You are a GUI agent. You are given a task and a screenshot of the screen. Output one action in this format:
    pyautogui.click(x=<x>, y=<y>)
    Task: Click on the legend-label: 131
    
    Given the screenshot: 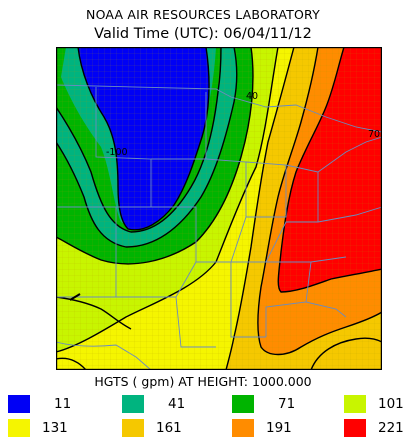 What is the action you would take?
    pyautogui.click(x=55, y=428)
    